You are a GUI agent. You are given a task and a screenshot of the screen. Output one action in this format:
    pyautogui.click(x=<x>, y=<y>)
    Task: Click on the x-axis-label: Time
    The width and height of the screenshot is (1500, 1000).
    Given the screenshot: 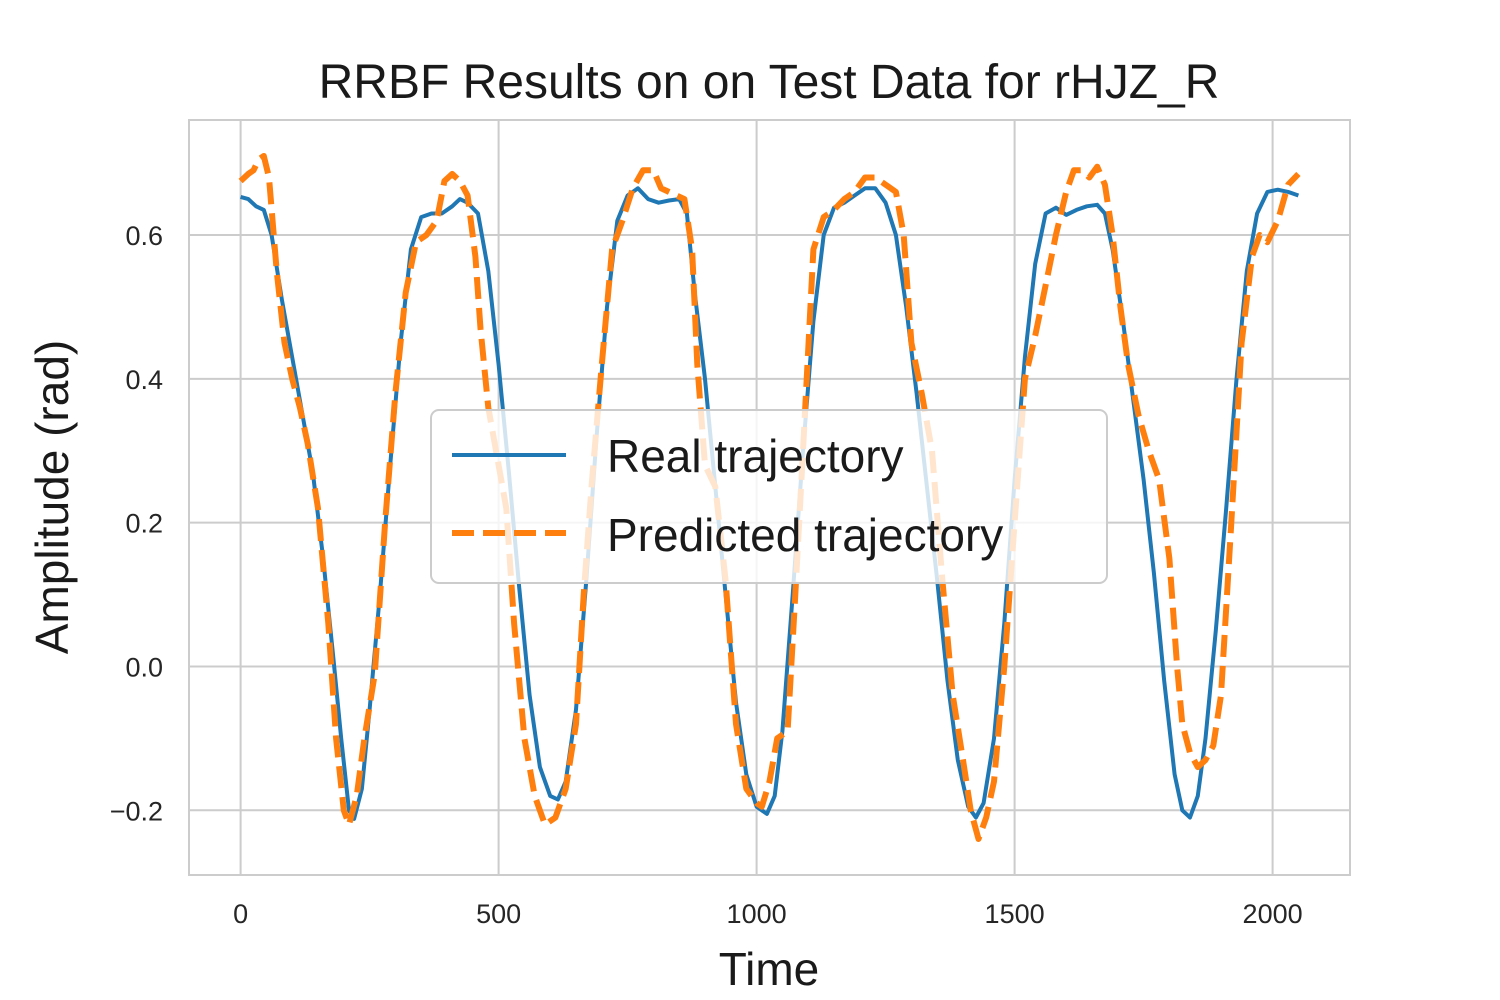 What is the action you would take?
    pyautogui.click(x=769, y=969)
    